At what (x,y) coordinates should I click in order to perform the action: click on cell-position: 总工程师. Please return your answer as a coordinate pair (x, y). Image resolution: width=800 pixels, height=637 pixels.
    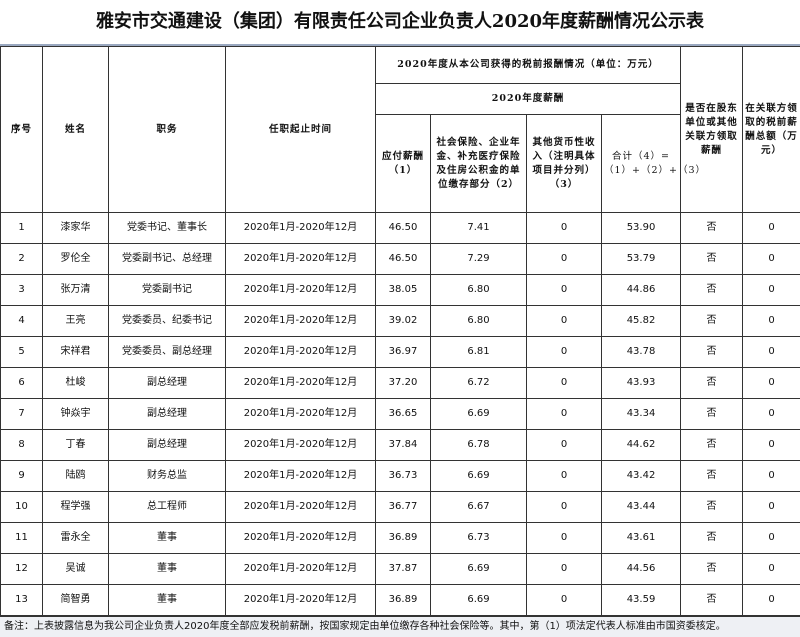
    Looking at the image, I should click on (167, 507).